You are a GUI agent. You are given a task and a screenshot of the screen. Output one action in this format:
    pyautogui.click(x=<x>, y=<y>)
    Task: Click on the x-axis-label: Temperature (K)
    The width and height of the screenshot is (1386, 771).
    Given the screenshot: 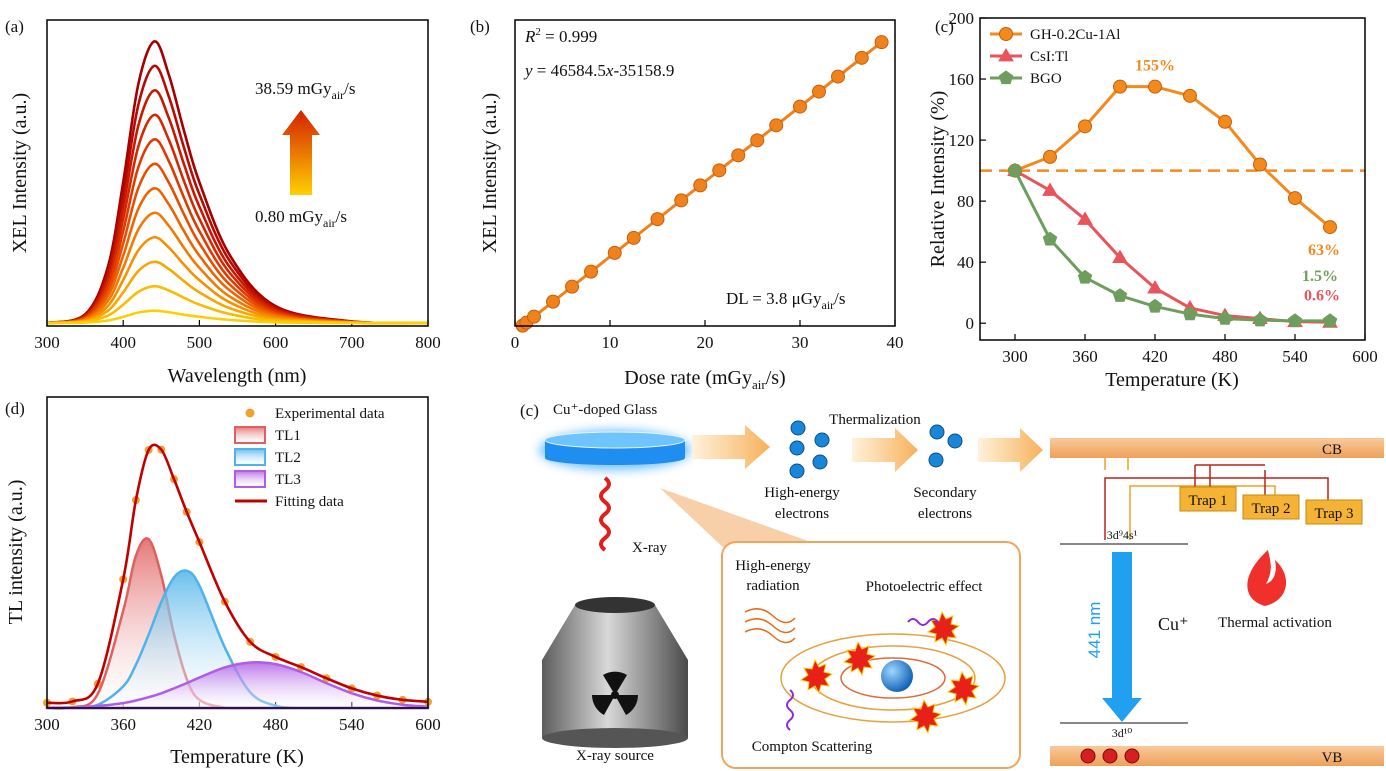 What is the action you would take?
    pyautogui.click(x=237, y=757)
    